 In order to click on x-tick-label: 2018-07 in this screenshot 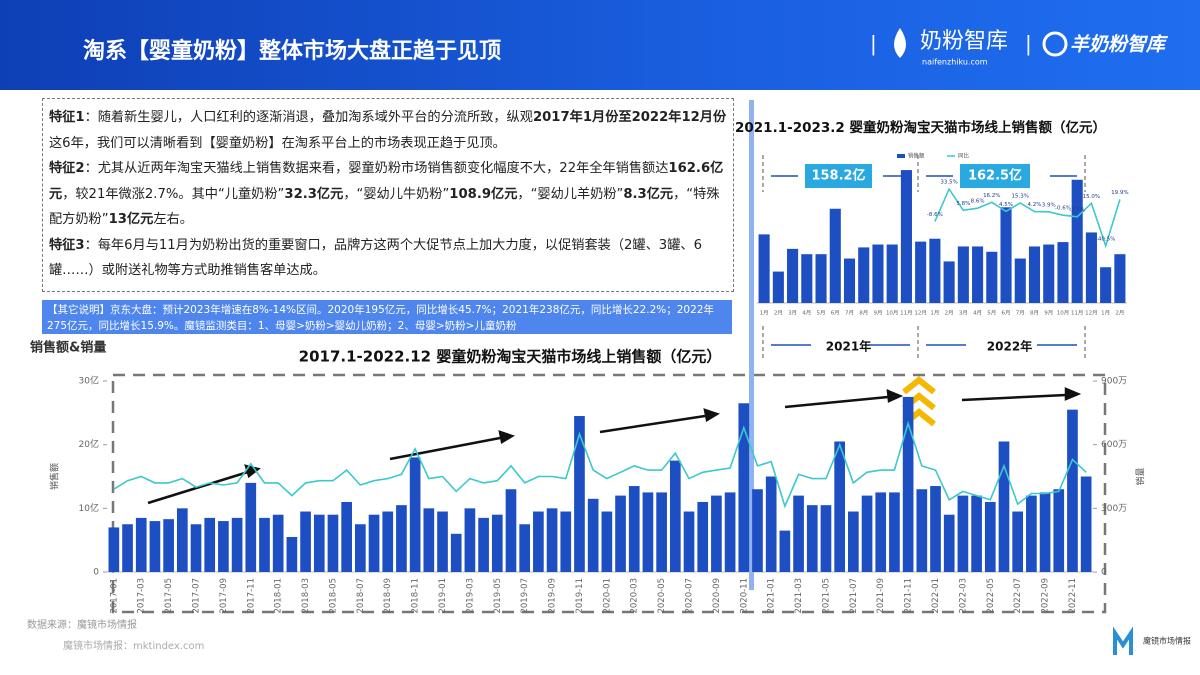, I will do `click(361, 596)`.